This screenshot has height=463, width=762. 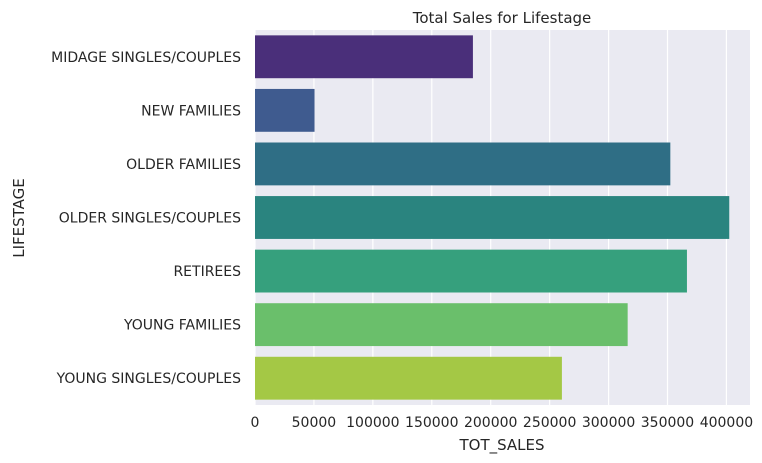 What do you see at coordinates (149, 379) in the screenshot?
I see `y-tick-label: YOUNG SINGLES/COUPLES` at bounding box center [149, 379].